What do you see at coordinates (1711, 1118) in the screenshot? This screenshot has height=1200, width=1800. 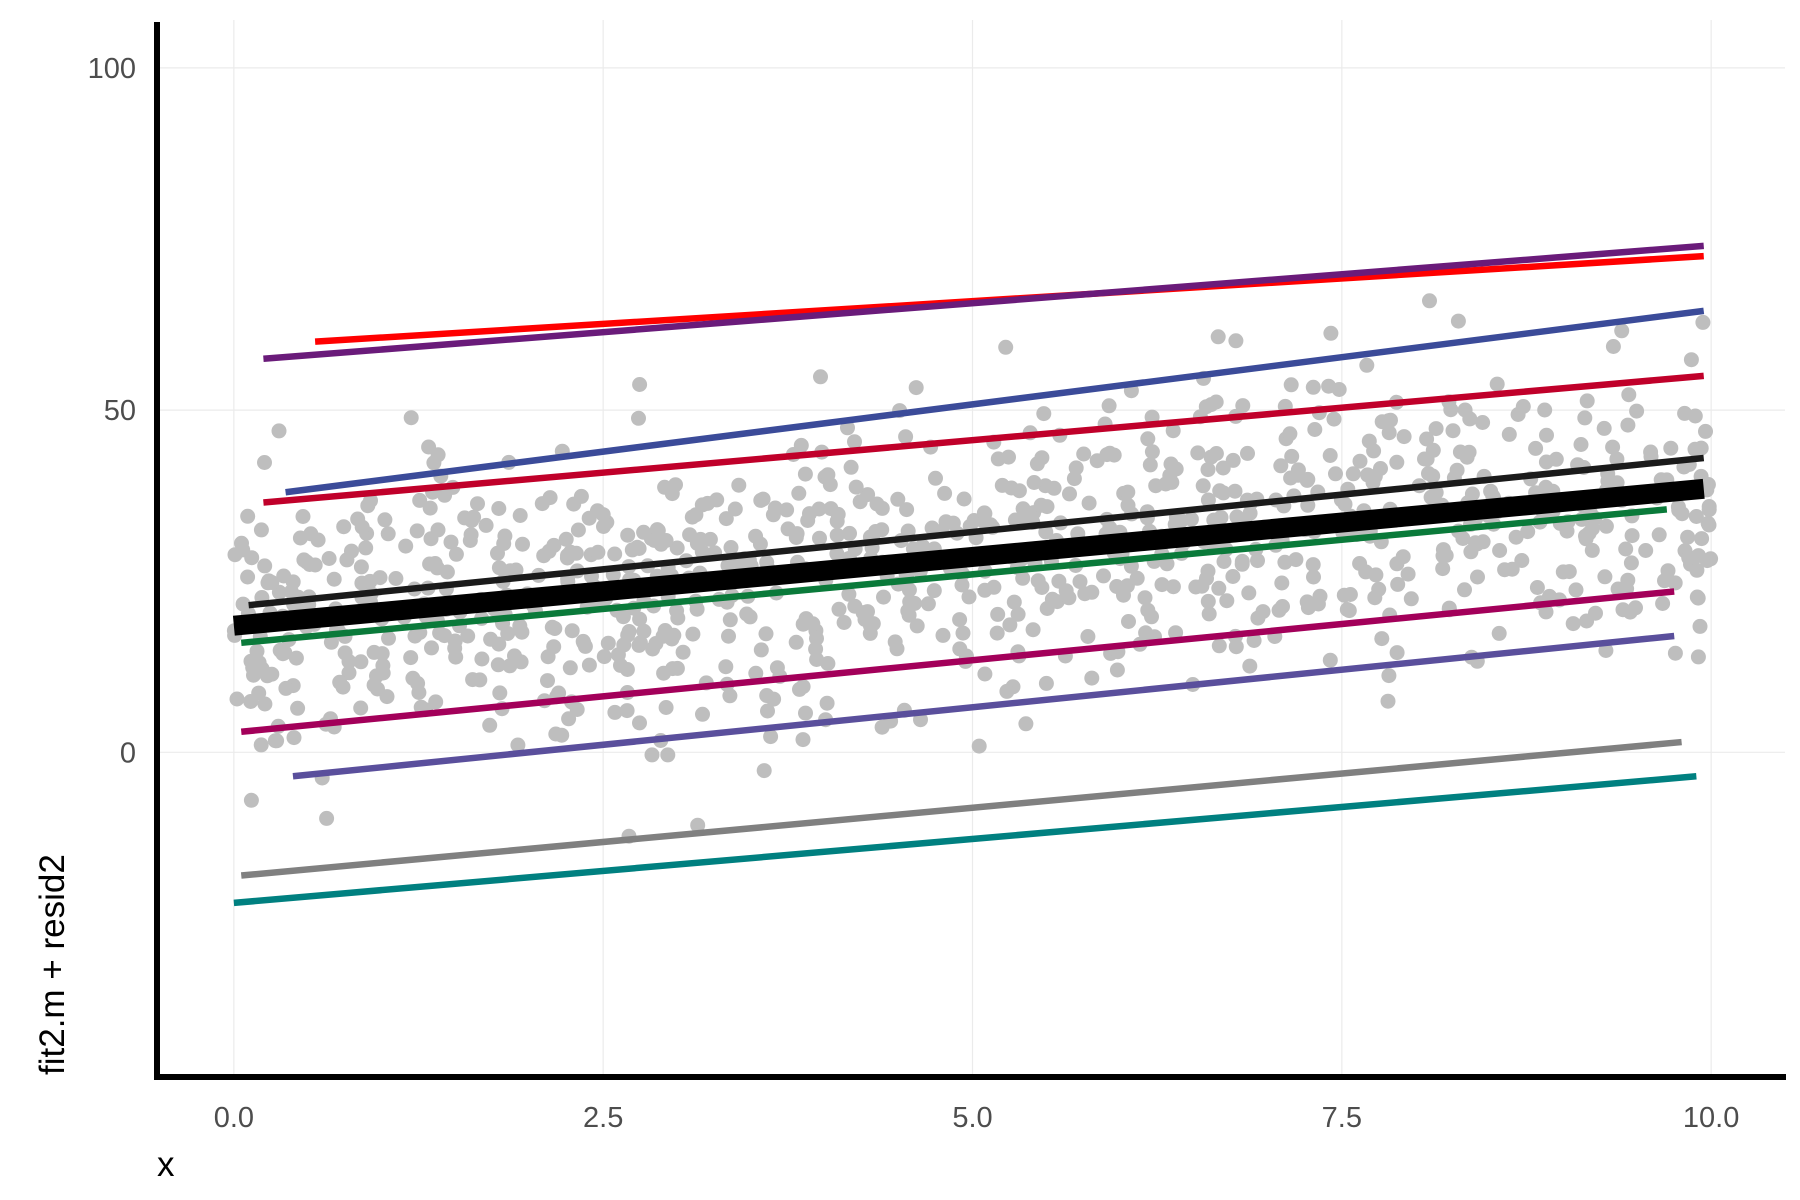 I see `x-tick-label: 10.0` at bounding box center [1711, 1118].